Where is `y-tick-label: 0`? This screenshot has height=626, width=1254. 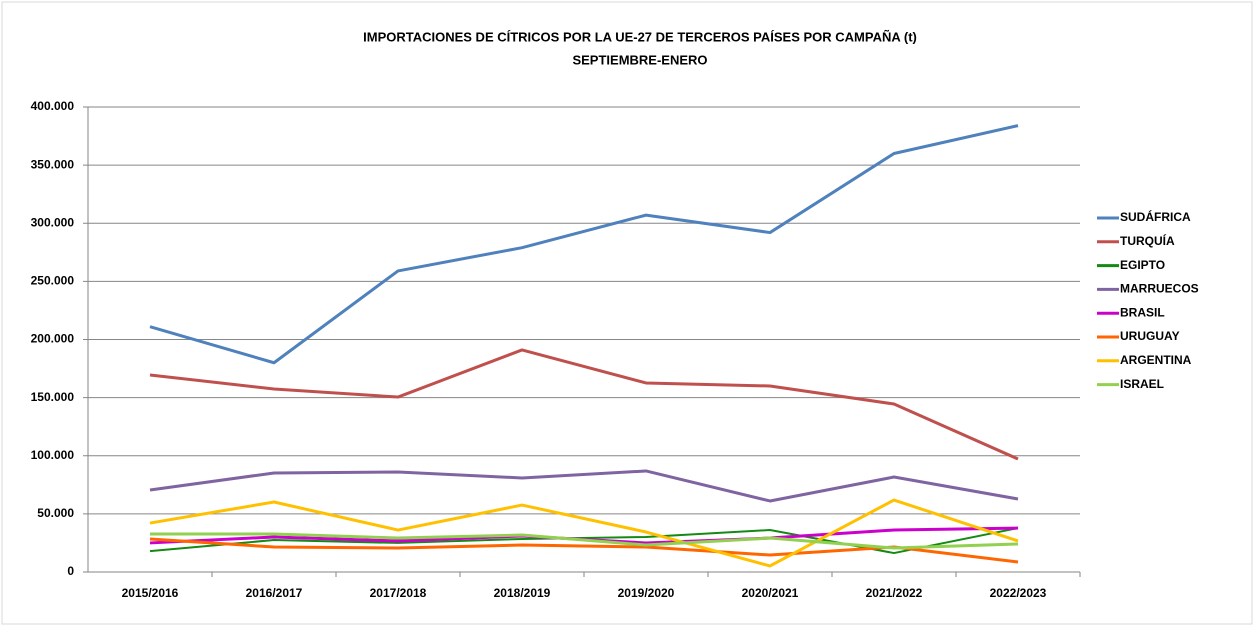 y-tick-label: 0 is located at coordinates (70, 571).